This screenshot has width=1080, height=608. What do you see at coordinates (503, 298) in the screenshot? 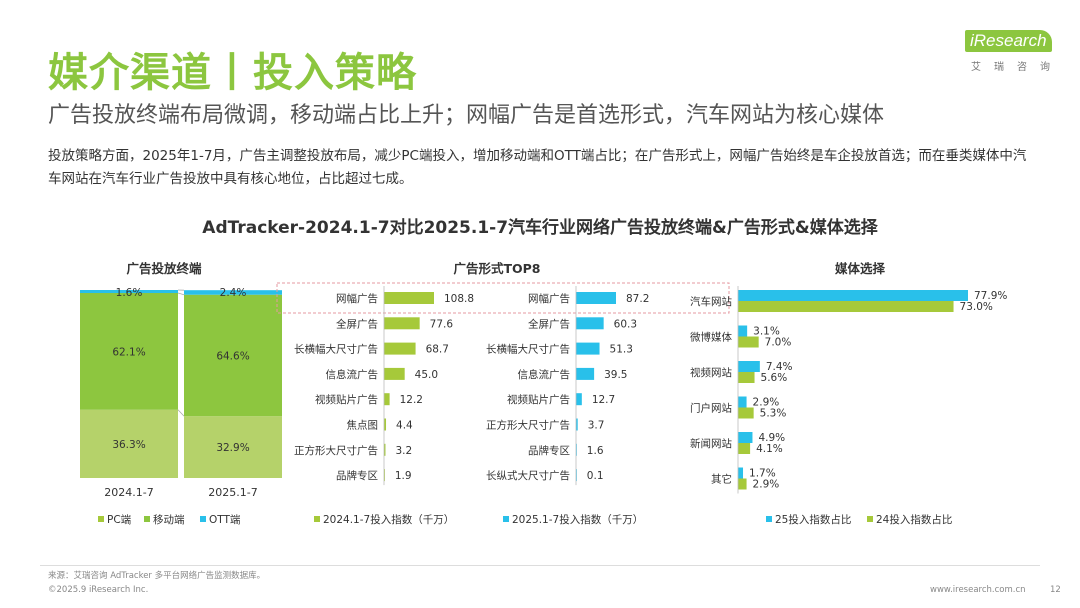
I see `highlight-box` at bounding box center [503, 298].